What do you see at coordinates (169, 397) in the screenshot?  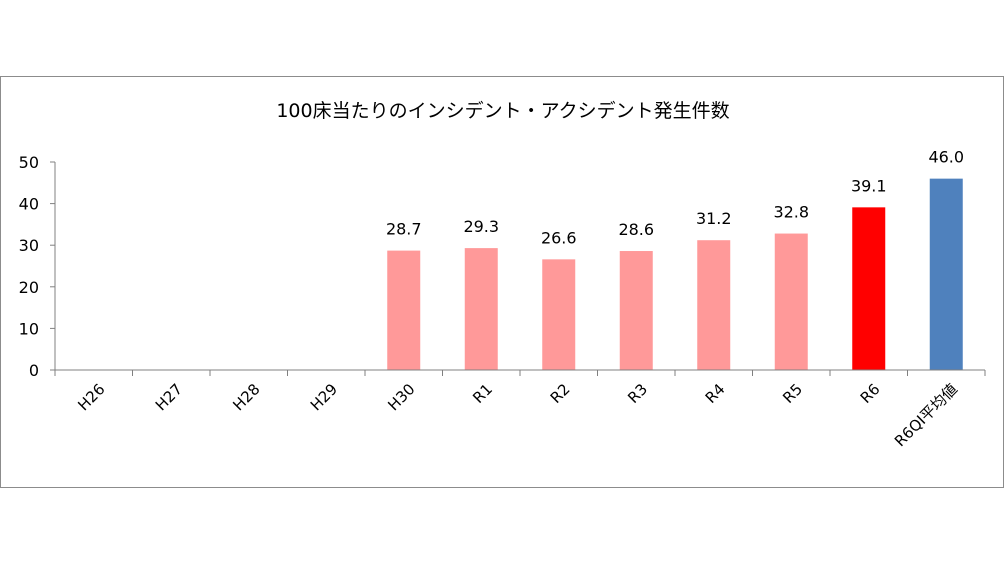 I see `category-label: H27` at bounding box center [169, 397].